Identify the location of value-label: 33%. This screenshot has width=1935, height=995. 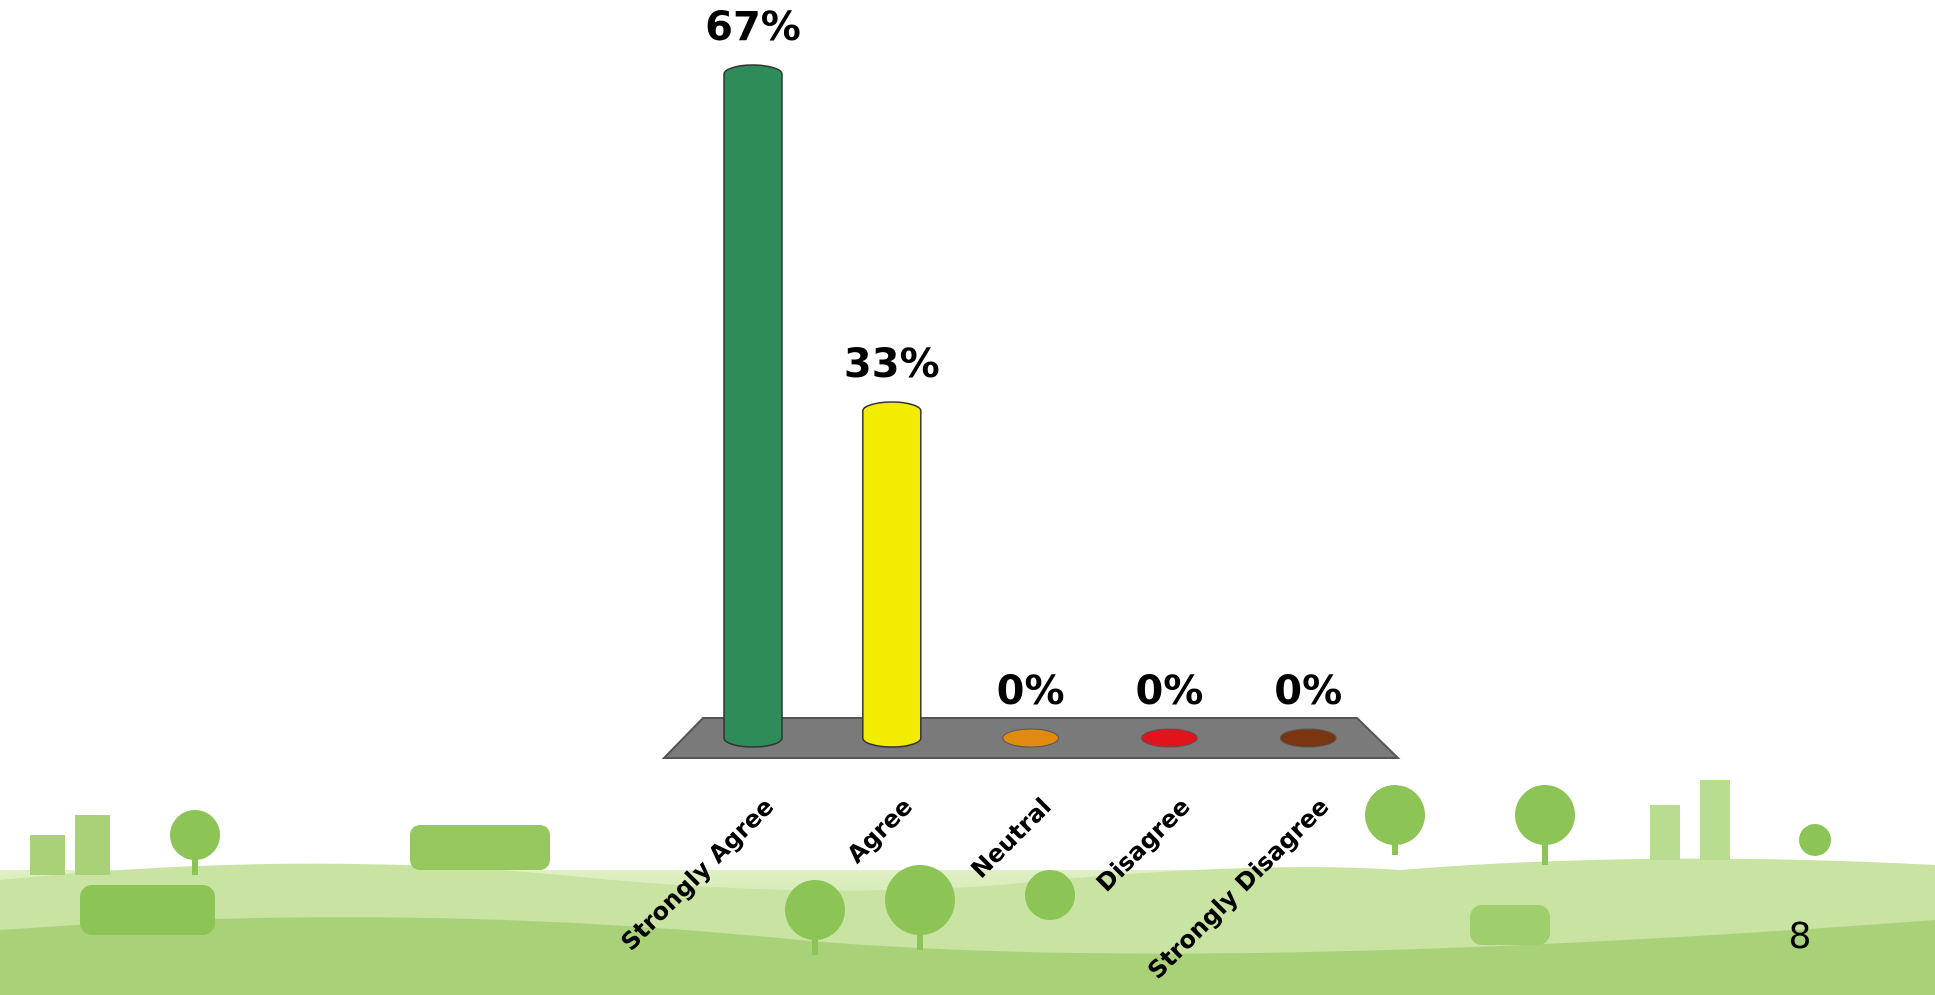
(892, 364).